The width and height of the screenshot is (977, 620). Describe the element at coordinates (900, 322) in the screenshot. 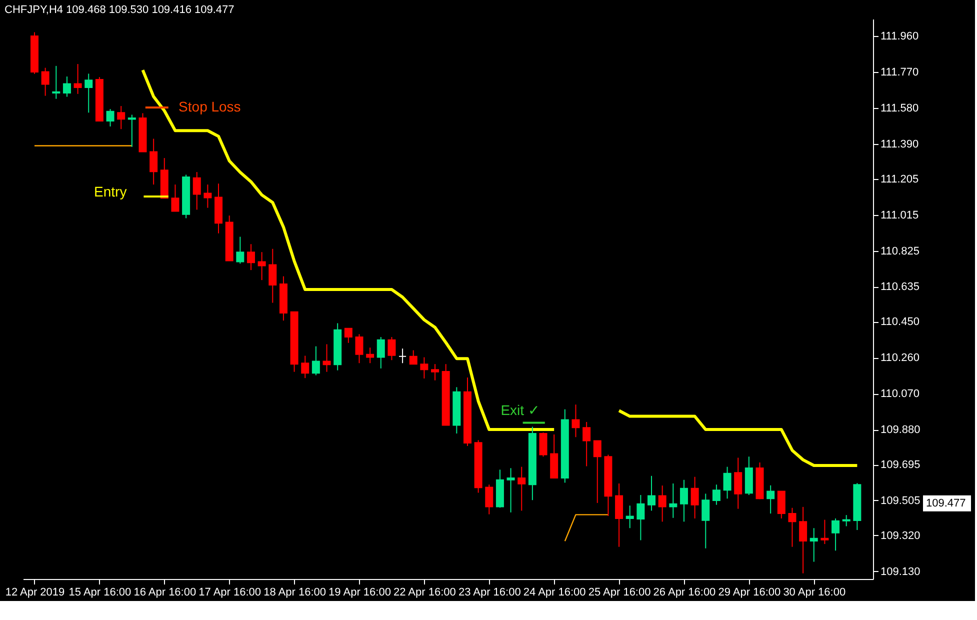

I see `y-tick-label: 110.450` at that location.